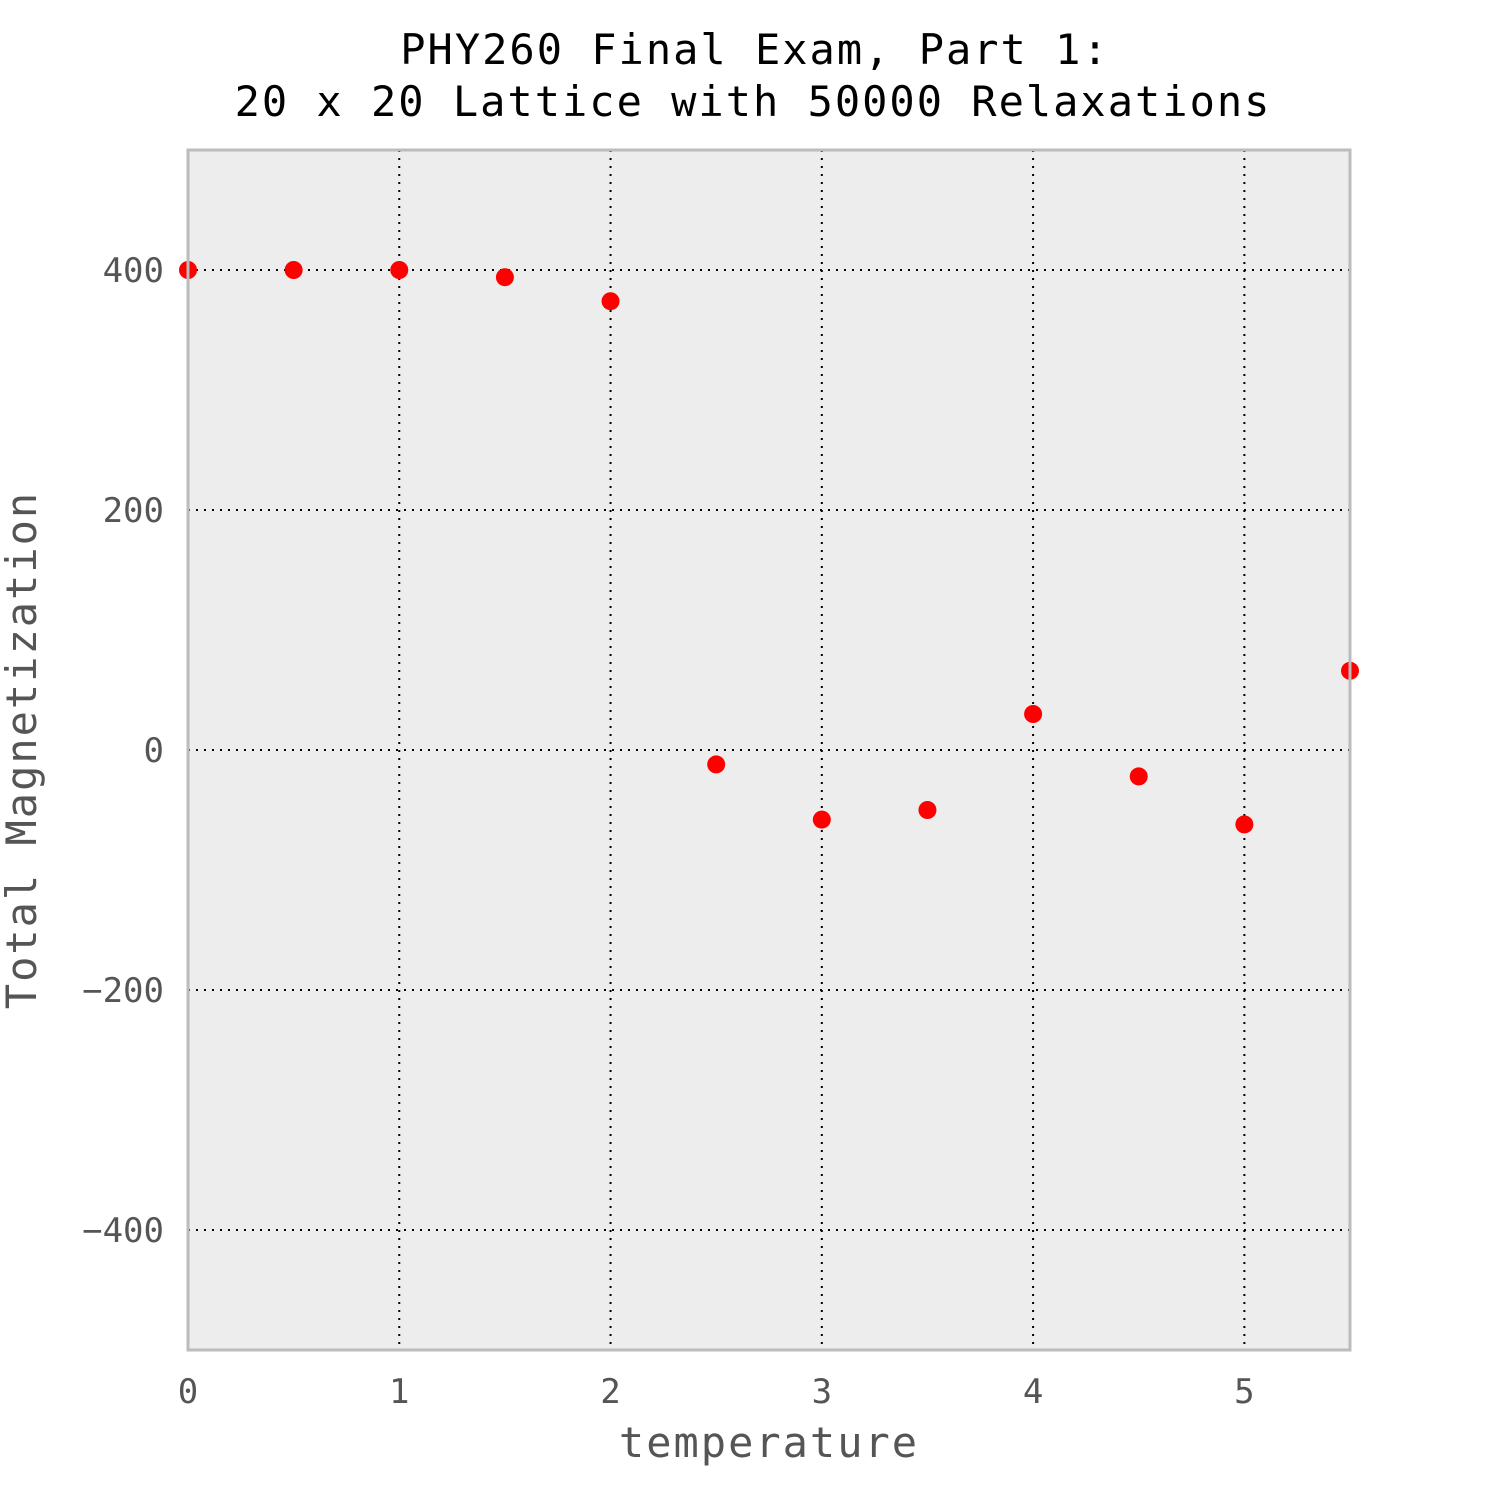 Image resolution: width=1500 pixels, height=1500 pixels. I want to click on y-tick-label: 400, so click(133, 271).